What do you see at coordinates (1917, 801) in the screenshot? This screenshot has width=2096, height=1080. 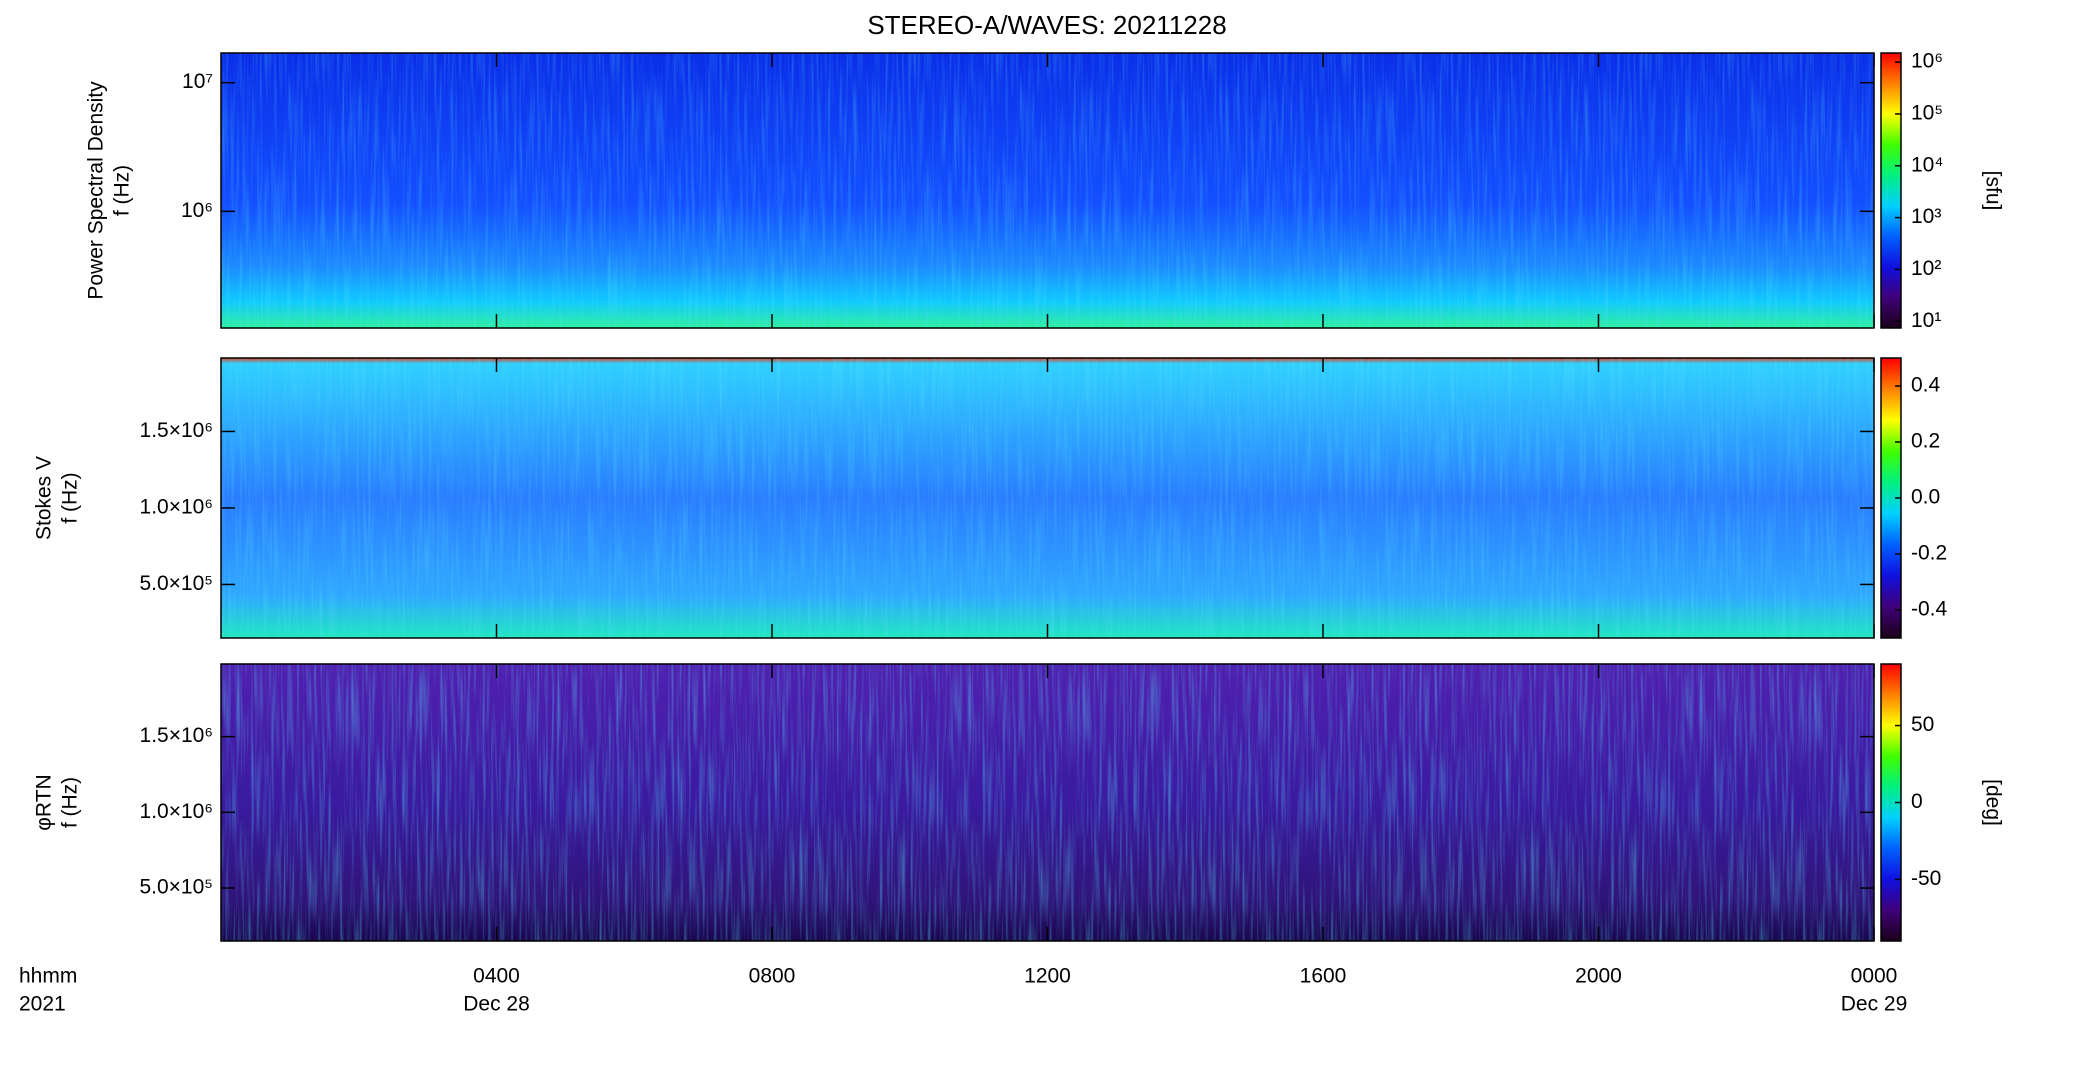 I see `colorbar-tick-label: 0` at bounding box center [1917, 801].